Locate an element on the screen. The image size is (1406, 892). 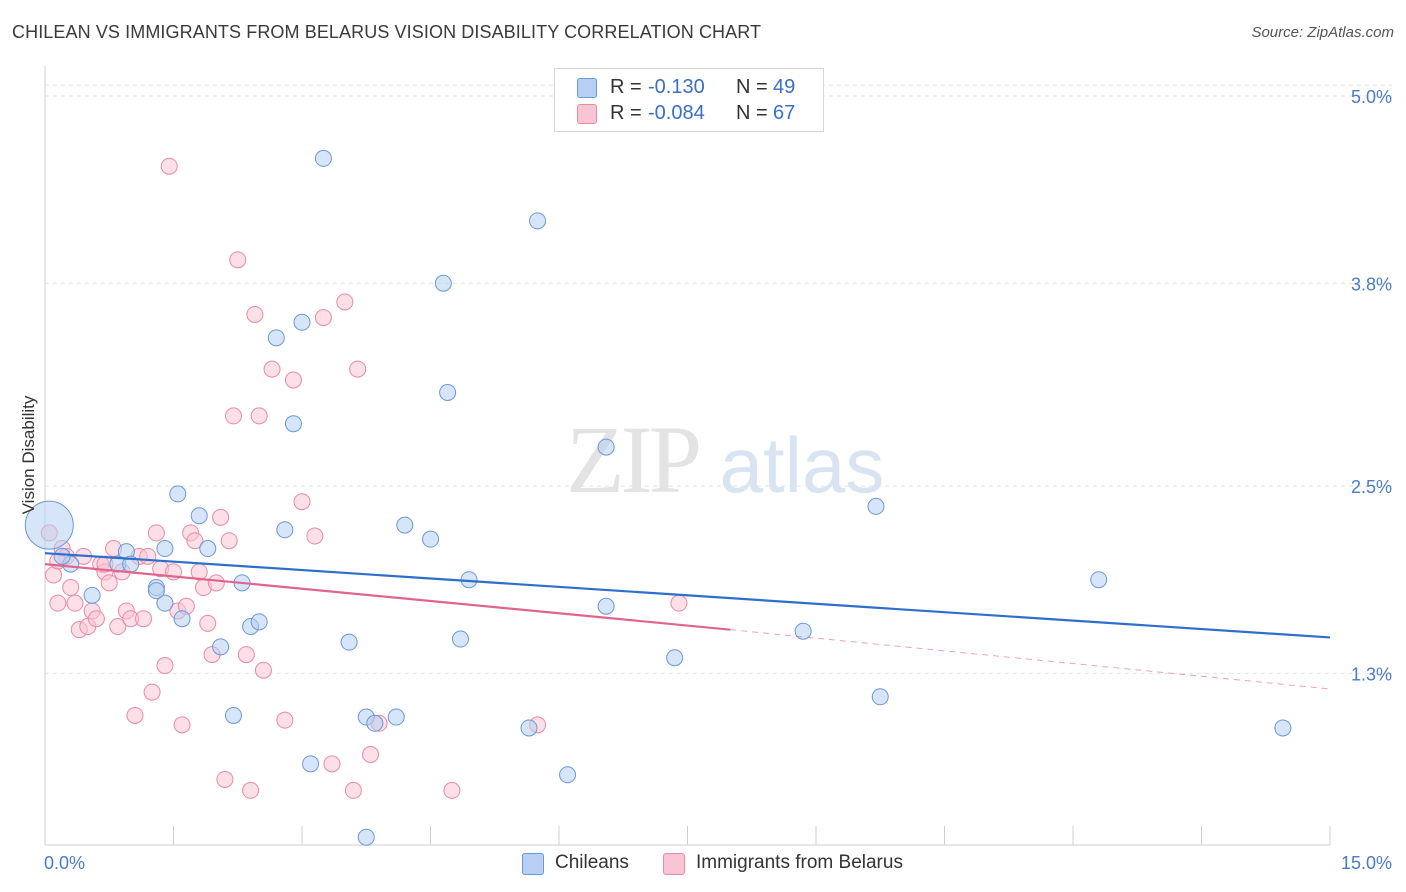
x-tick-label-min: 0.0% is located at coordinates (64, 863).